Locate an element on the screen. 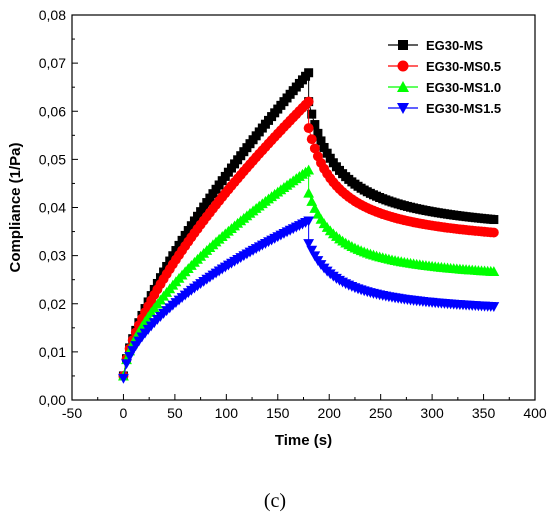 The height and width of the screenshot is (528, 550). legend-label: EG30-MS1.5 is located at coordinates (463, 108).